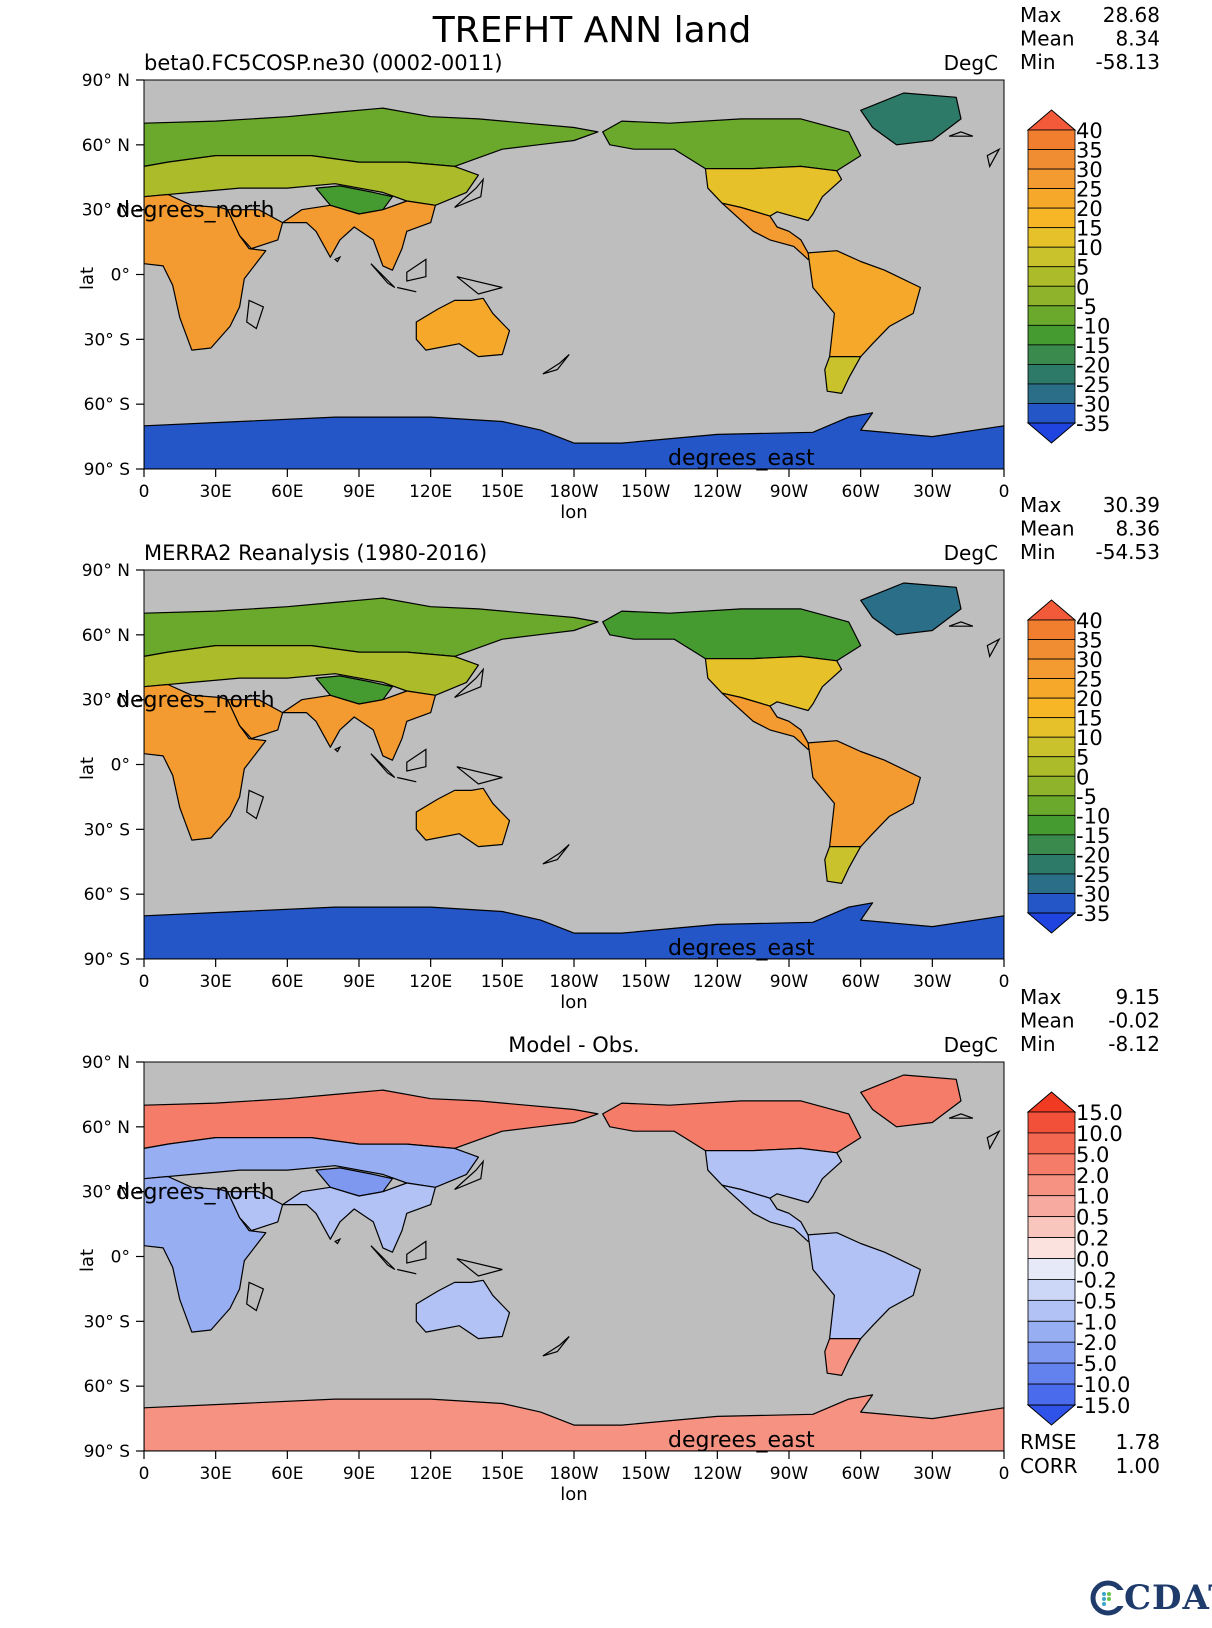  Describe the element at coordinates (1051, 120) in the screenshot. I see `colorbar-over-arrow` at that location.